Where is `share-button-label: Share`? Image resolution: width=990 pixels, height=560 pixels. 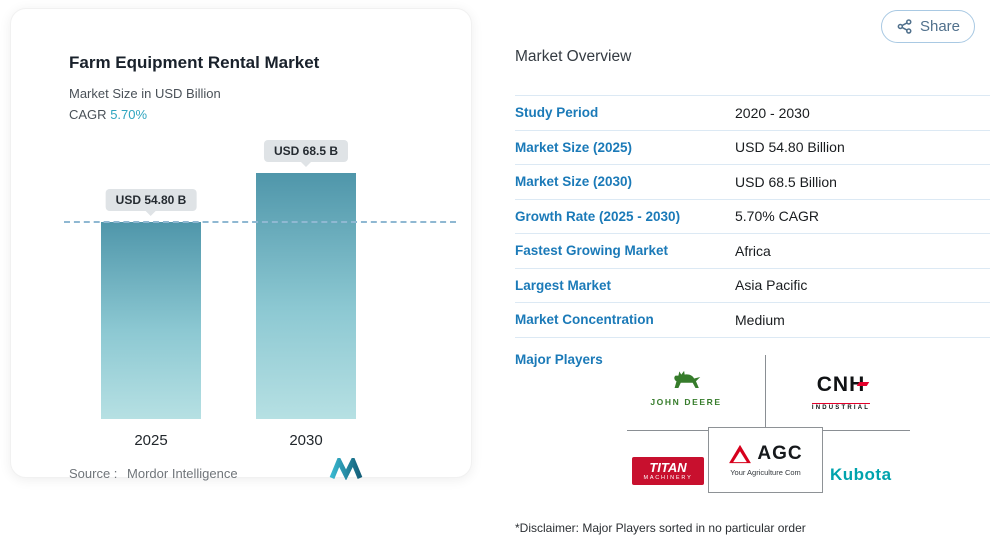 share-button-label: Share is located at coordinates (940, 26).